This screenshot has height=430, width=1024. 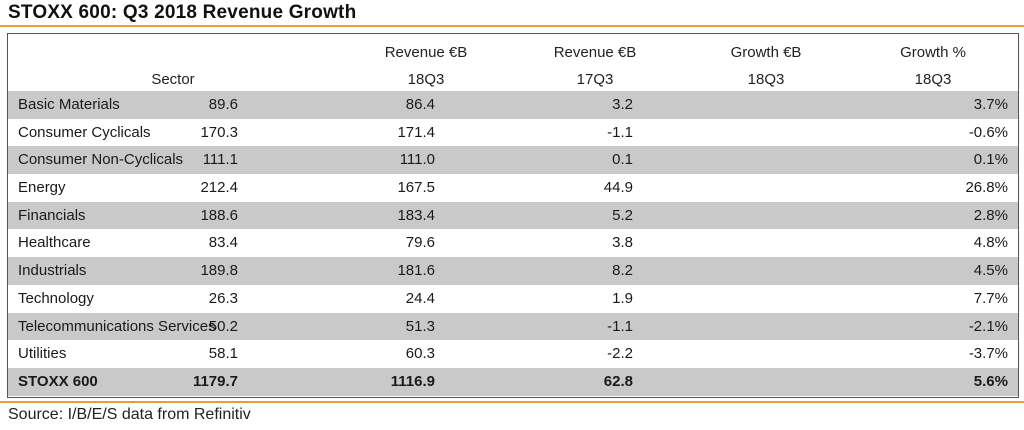 I want to click on header-growth-pct-period: 18Q3, so click(x=933, y=79).